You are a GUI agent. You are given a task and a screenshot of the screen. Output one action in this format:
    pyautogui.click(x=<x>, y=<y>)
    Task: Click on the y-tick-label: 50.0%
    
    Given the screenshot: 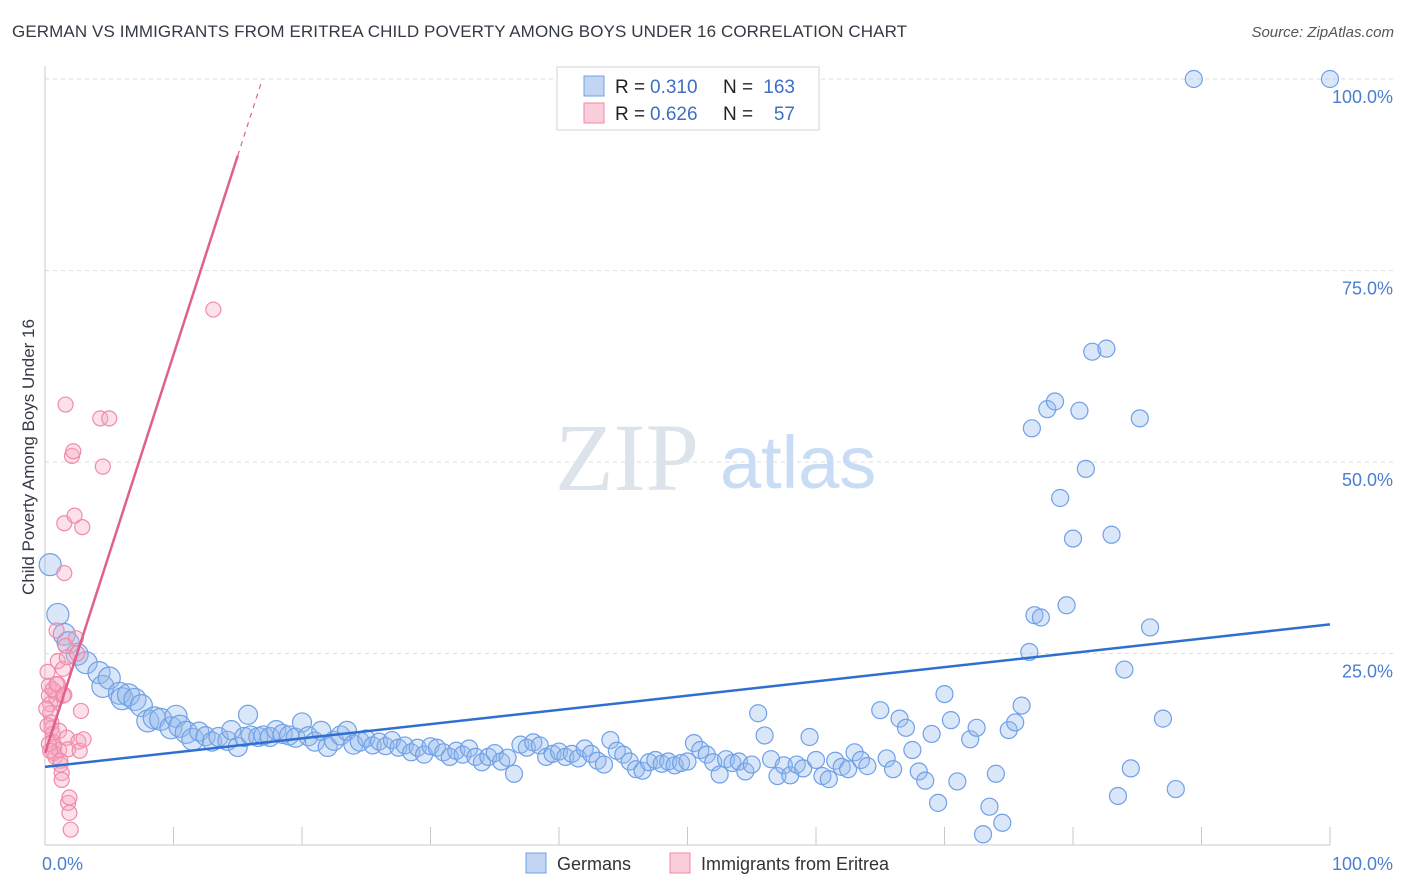 What is the action you would take?
    pyautogui.click(x=1367, y=480)
    